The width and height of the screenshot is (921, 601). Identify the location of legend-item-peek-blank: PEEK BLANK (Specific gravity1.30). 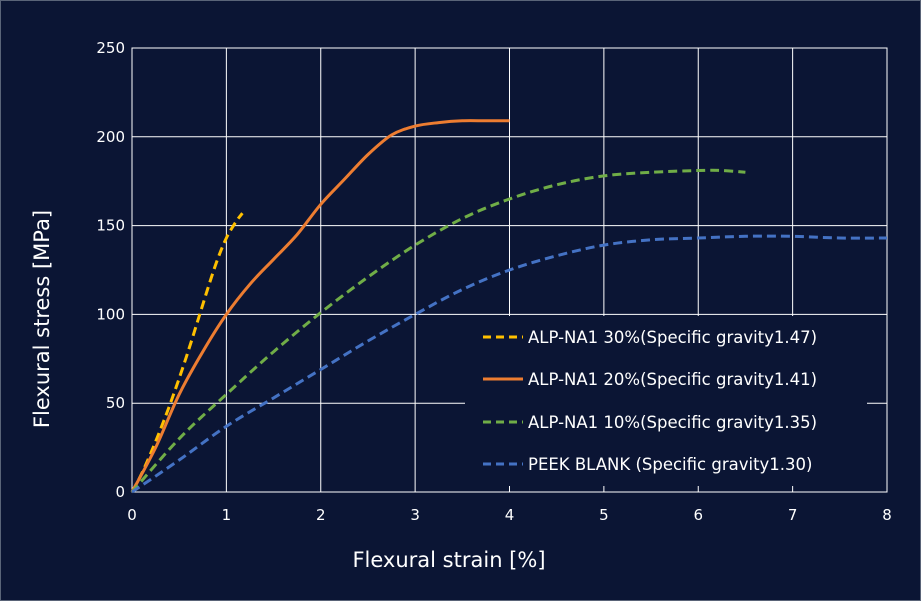
(647, 464).